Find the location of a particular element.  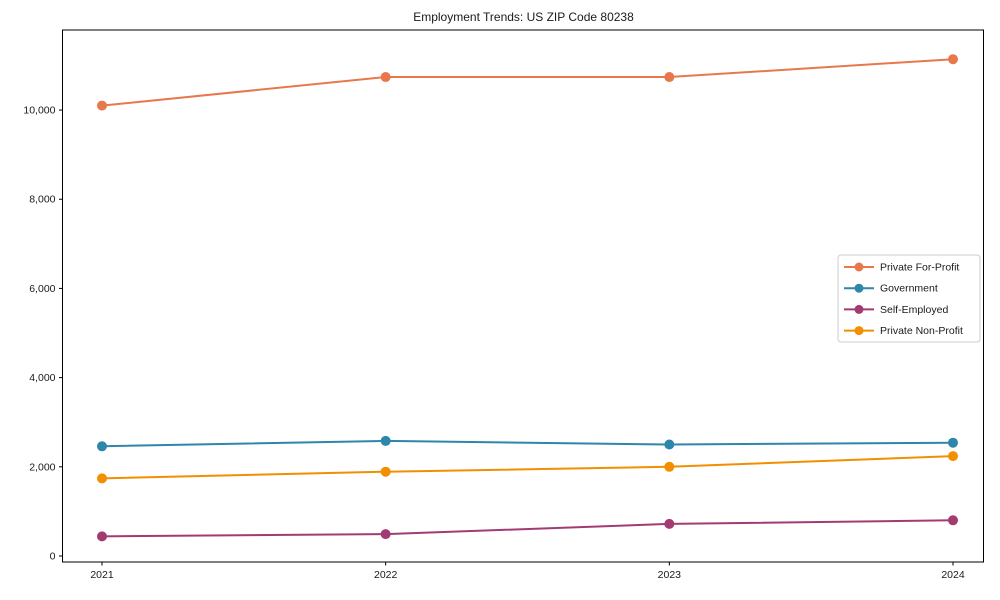

series-line-self-employed is located at coordinates (527, 528).